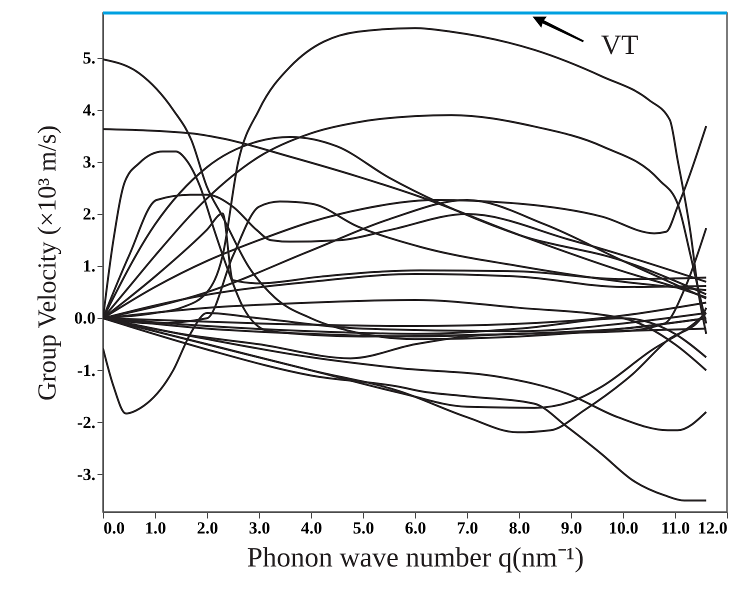 The width and height of the screenshot is (740, 589). What do you see at coordinates (623, 528) in the screenshot?
I see `x-tick-label: 10.0` at bounding box center [623, 528].